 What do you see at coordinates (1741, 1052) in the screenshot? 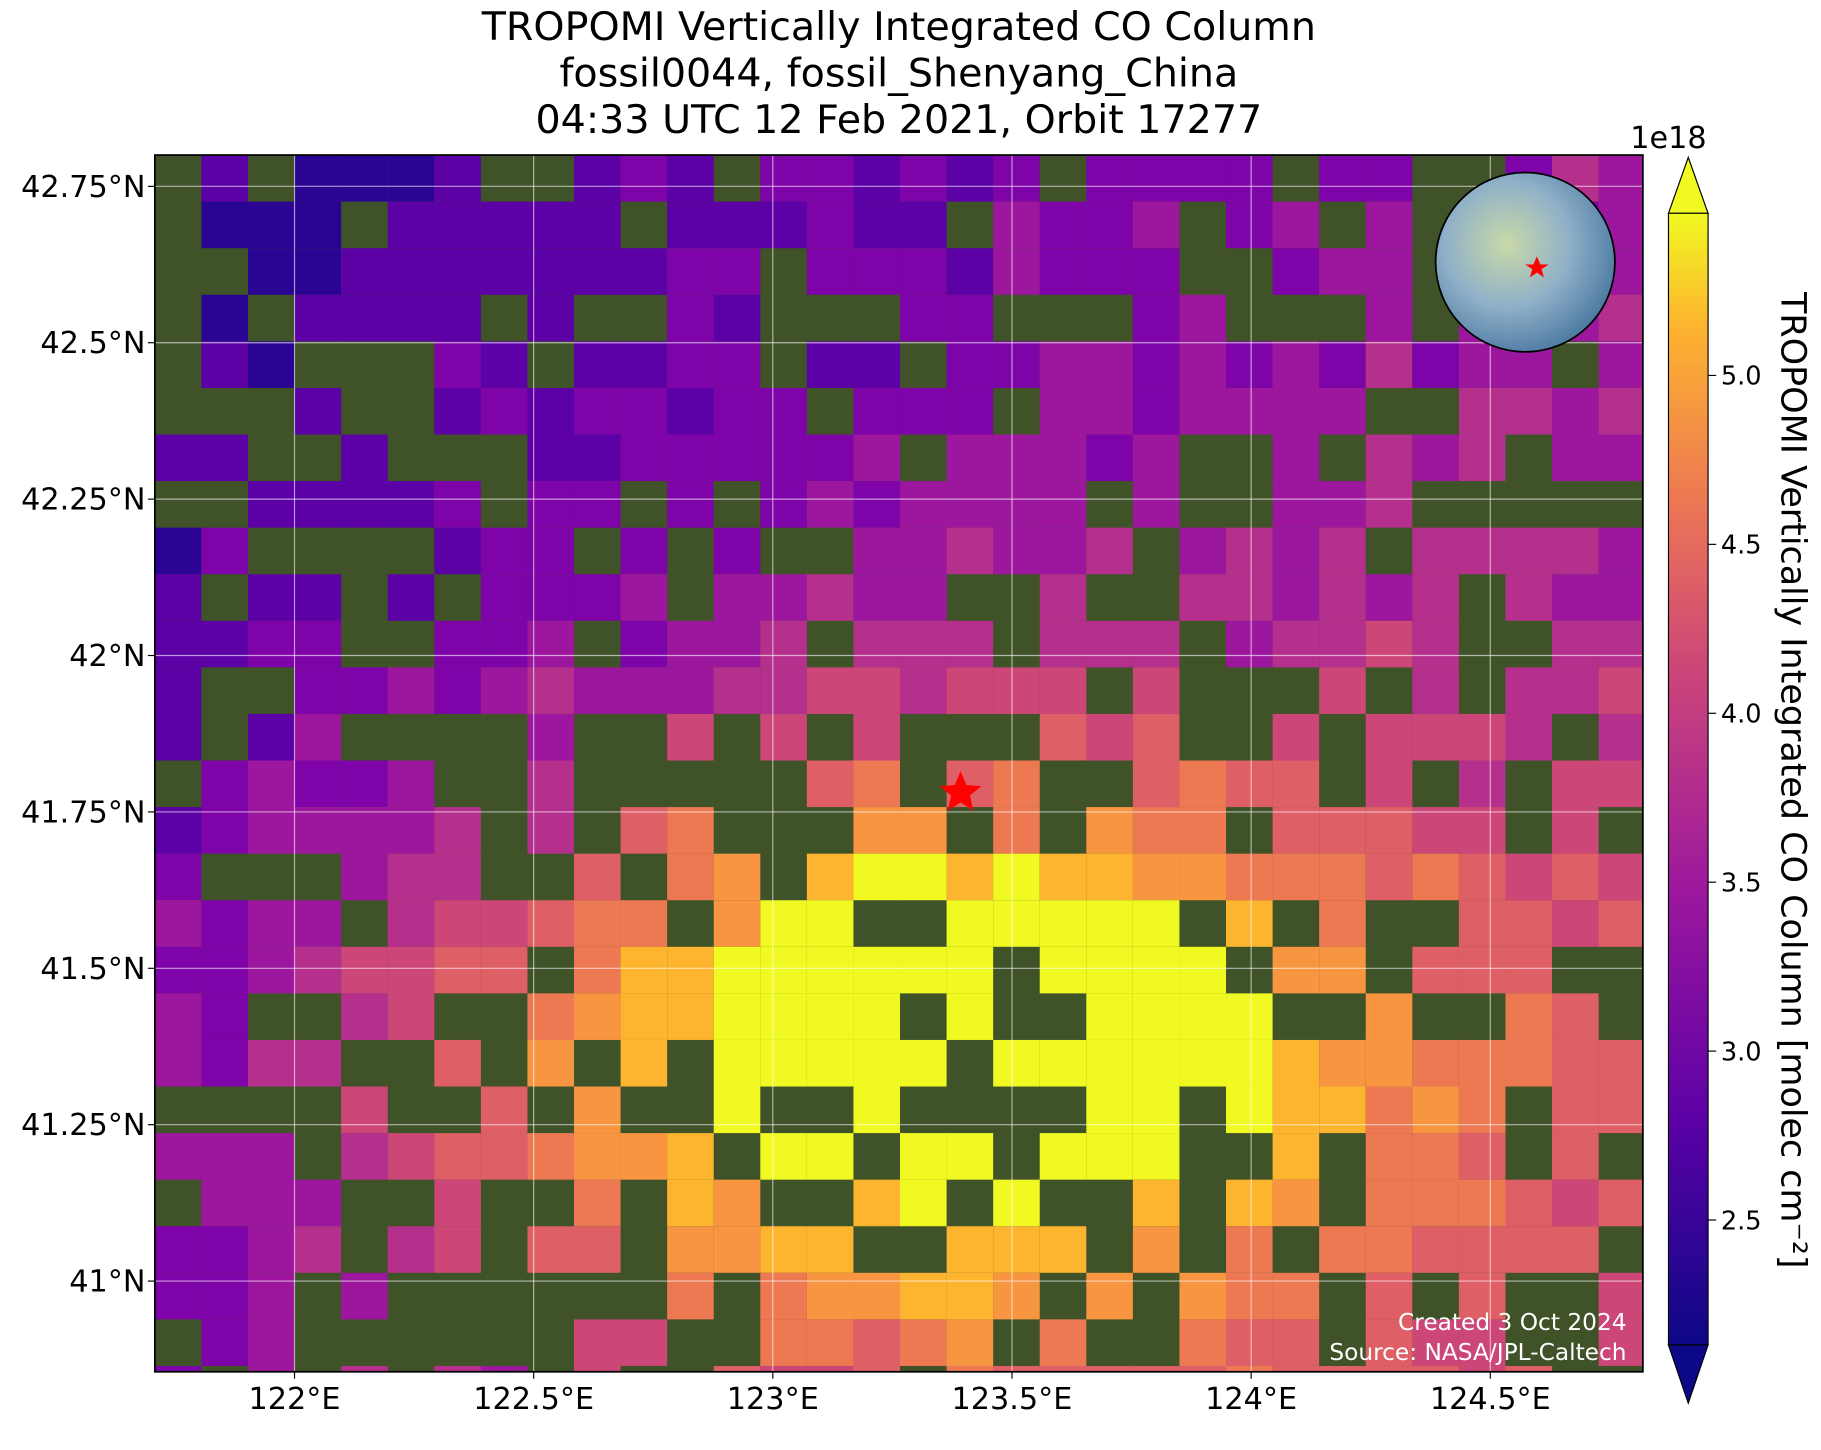
I see `colorbar-tick-label: 3.0` at bounding box center [1741, 1052].